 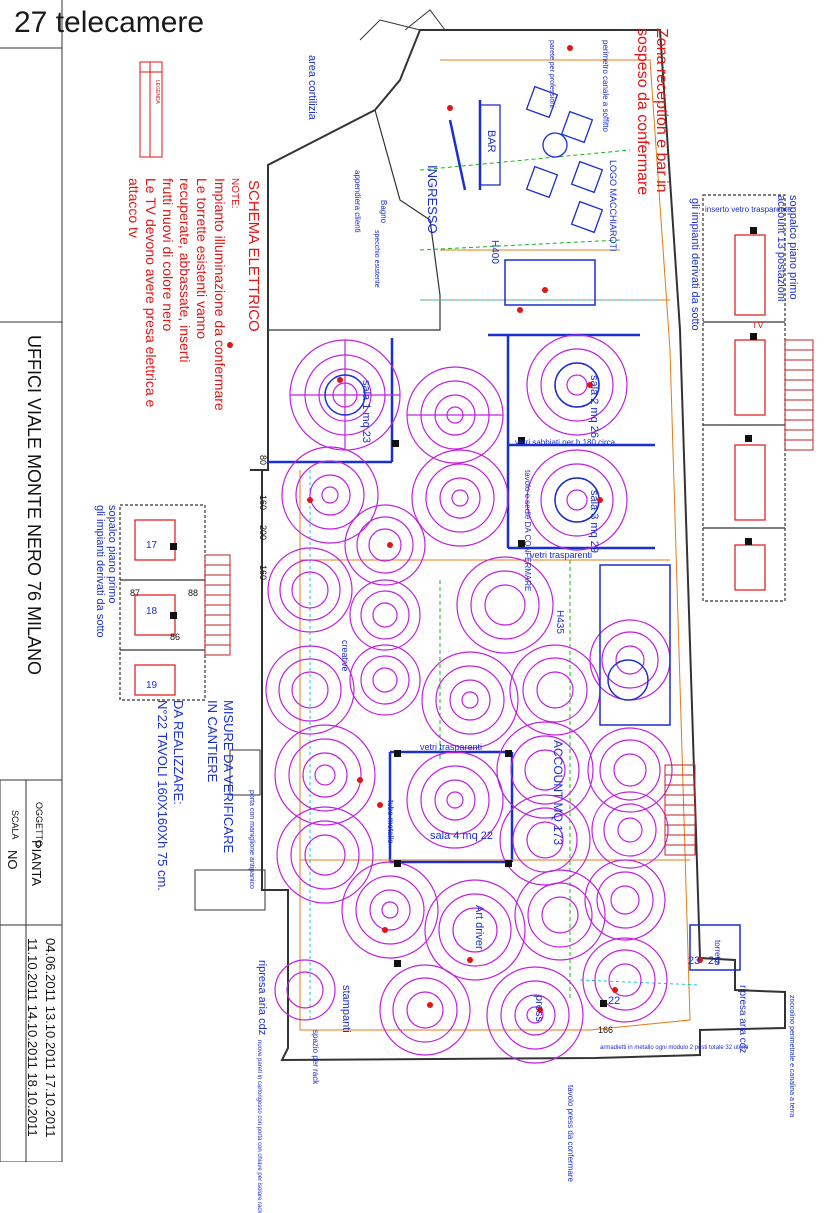 I want to click on misure-line-1: MISURE DA VERIFICARE, so click(x=228, y=777).